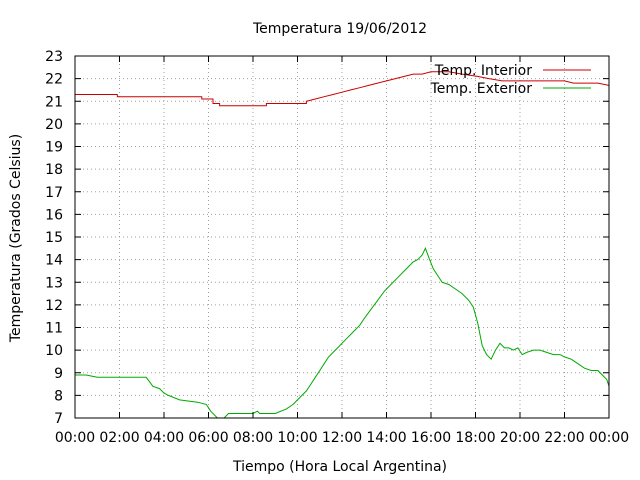  I want to click on y-tick-label: 13, so click(54, 283).